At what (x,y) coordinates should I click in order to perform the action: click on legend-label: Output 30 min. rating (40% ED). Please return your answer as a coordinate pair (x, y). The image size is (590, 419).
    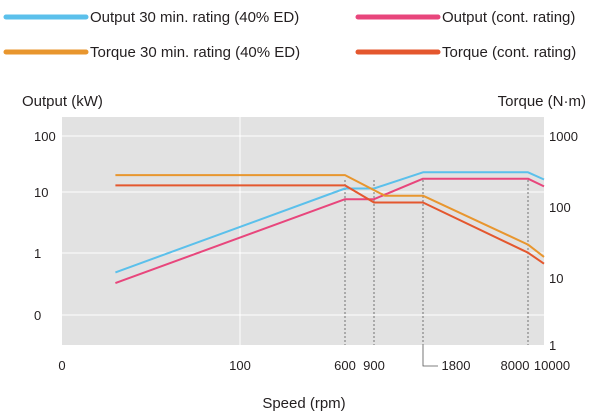
    Looking at the image, I should click on (194, 17).